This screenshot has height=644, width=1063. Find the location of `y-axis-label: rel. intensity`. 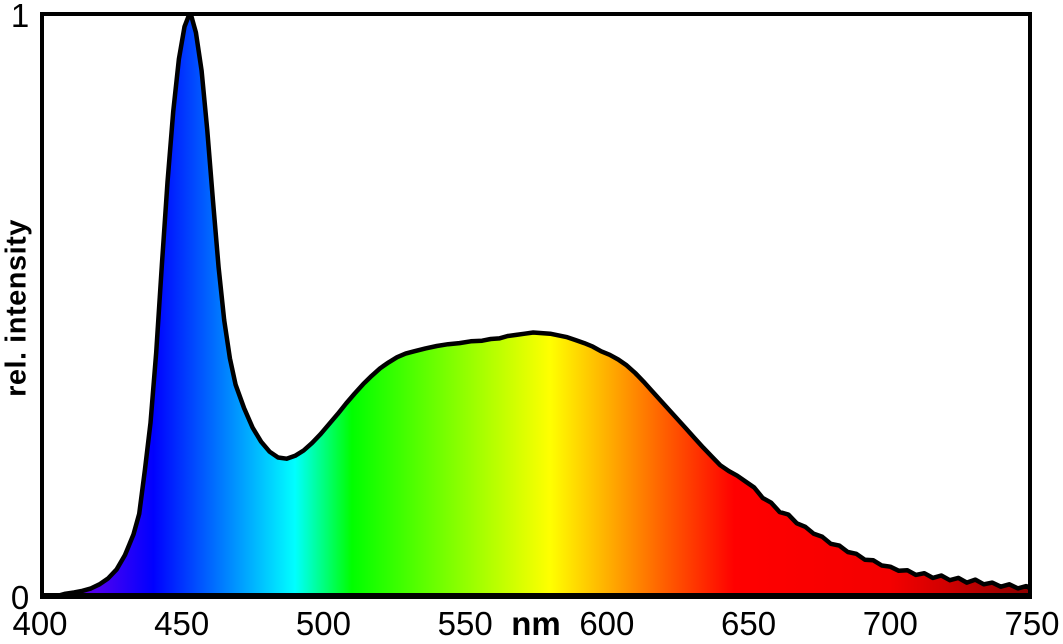

y-axis-label: rel. intensity is located at coordinates (16, 308).